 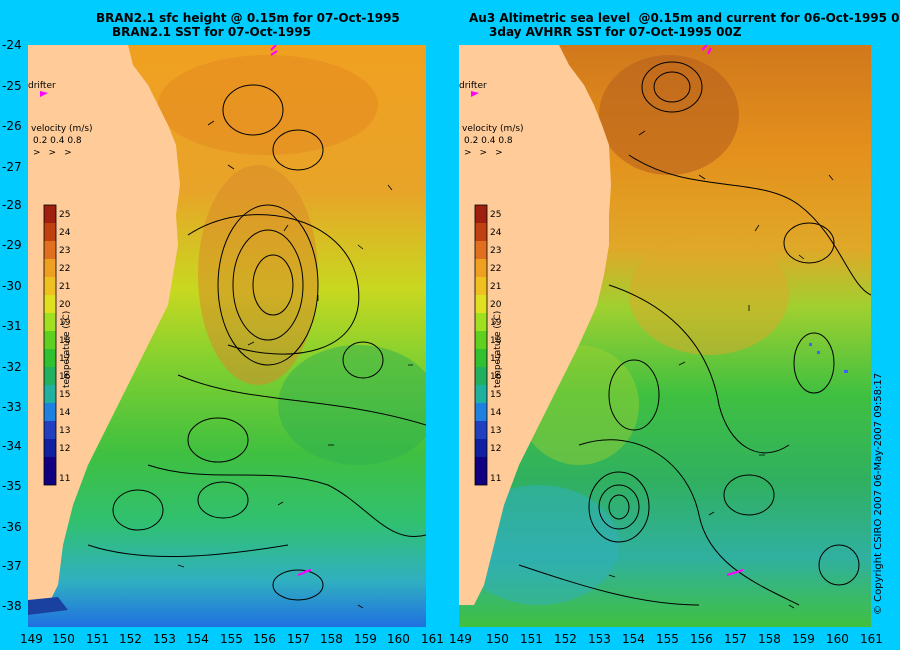 What do you see at coordinates (62, 129) in the screenshot?
I see `left-velocity-label: velocity (m/s)` at bounding box center [62, 129].